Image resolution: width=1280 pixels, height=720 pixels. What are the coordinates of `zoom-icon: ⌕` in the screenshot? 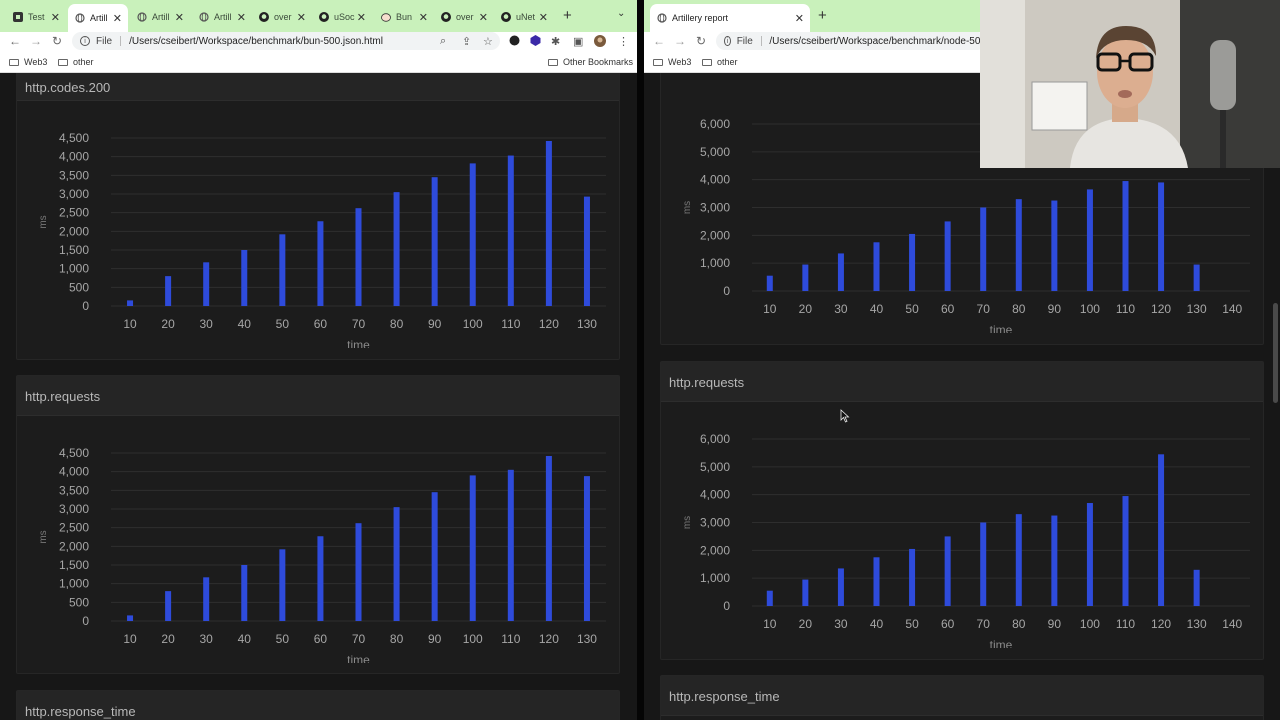 It's located at (443, 41).